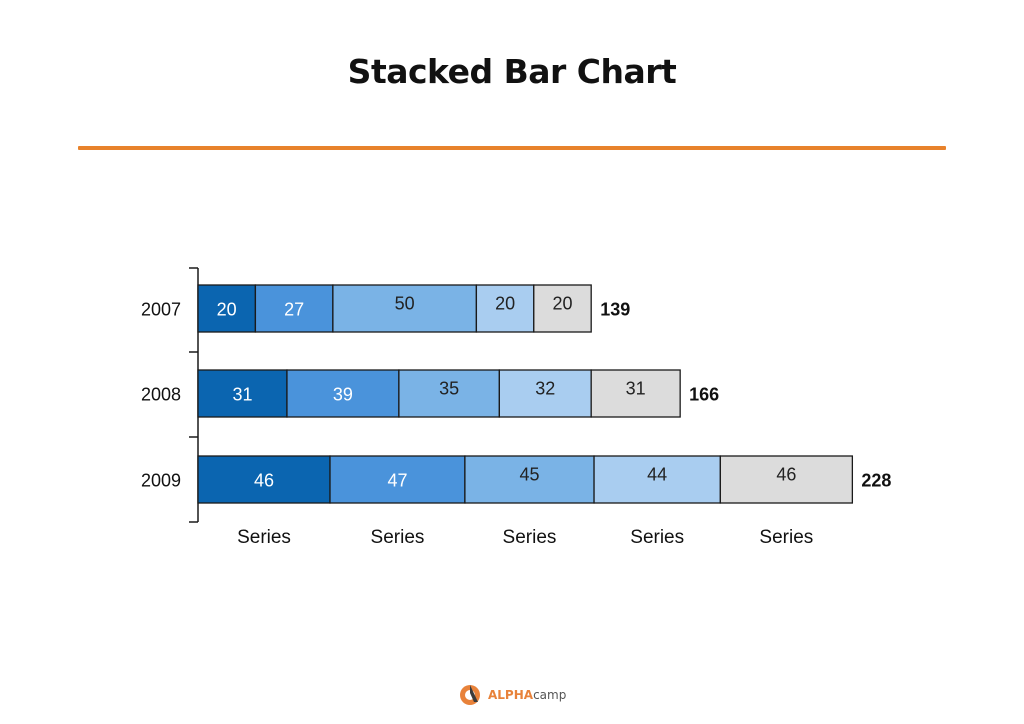  What do you see at coordinates (449, 389) in the screenshot?
I see `data-label: 35` at bounding box center [449, 389].